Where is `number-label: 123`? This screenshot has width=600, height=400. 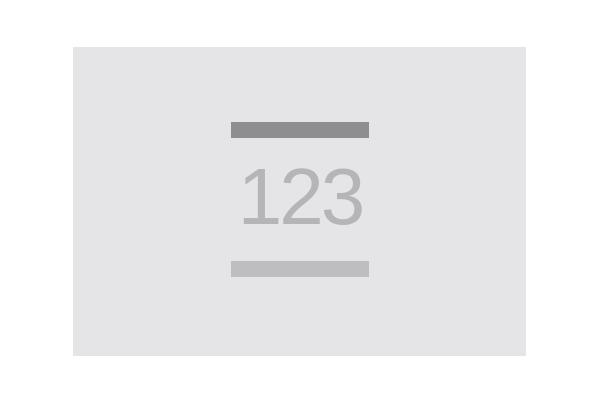
number-label: 123 is located at coordinates (301, 196).